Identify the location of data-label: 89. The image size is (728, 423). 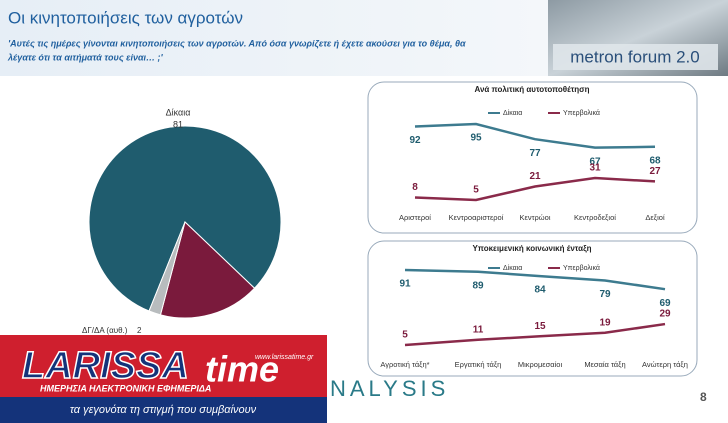
(478, 285).